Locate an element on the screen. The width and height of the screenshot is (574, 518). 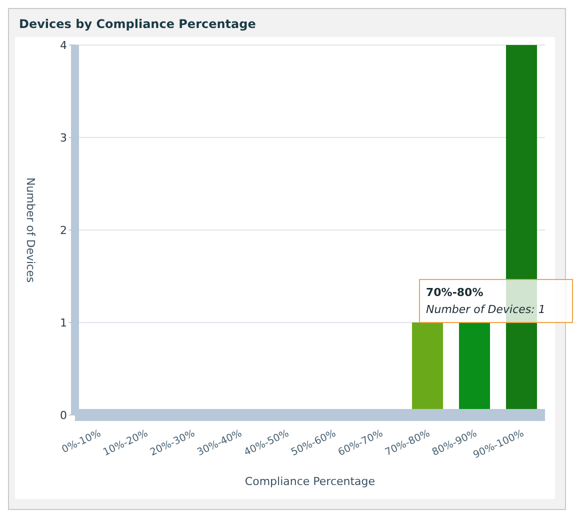
y-tick-label: 1 is located at coordinates (63, 323).